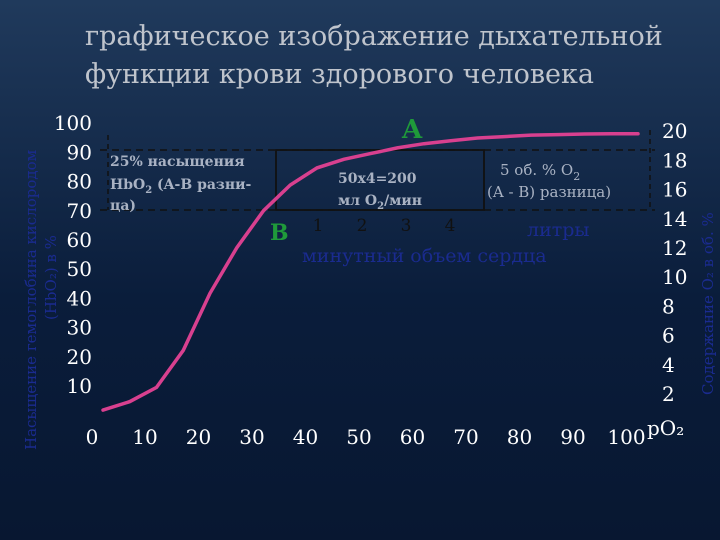  Describe the element at coordinates (79, 269) in the screenshot. I see `y-left-tick-label: 50` at that location.